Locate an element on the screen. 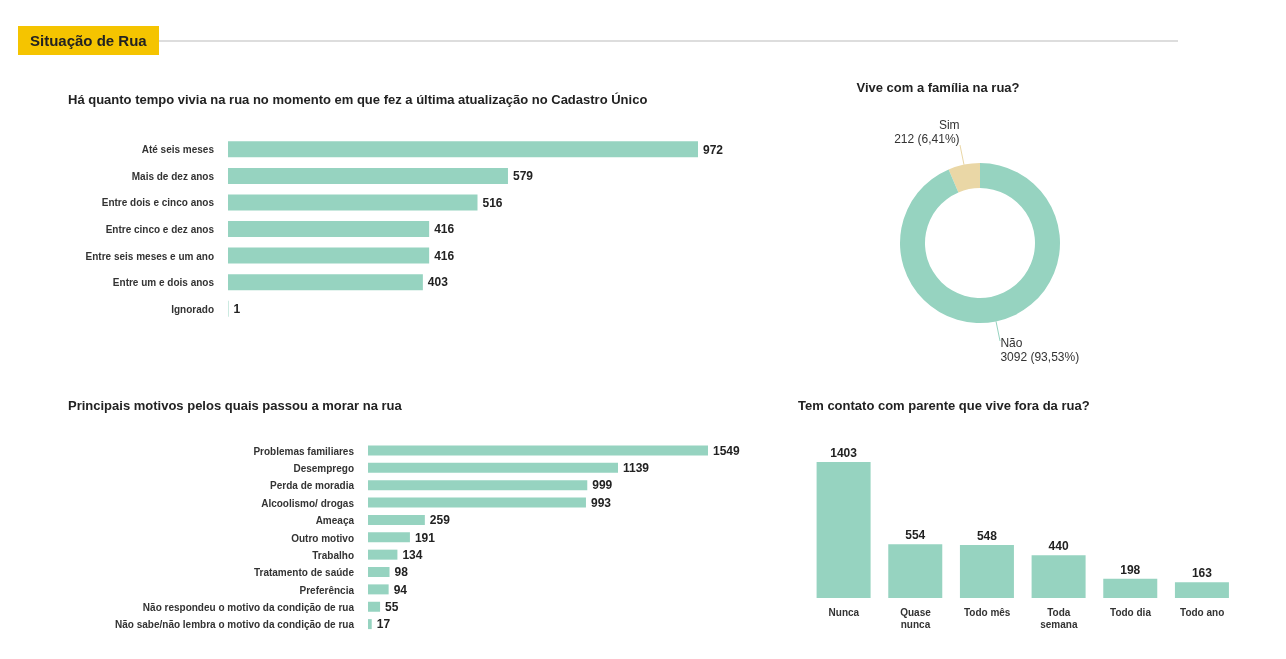 This screenshot has height=659, width=1286. chart-title: Tem contato com parente que vive fora da rua? is located at coordinates (944, 406).